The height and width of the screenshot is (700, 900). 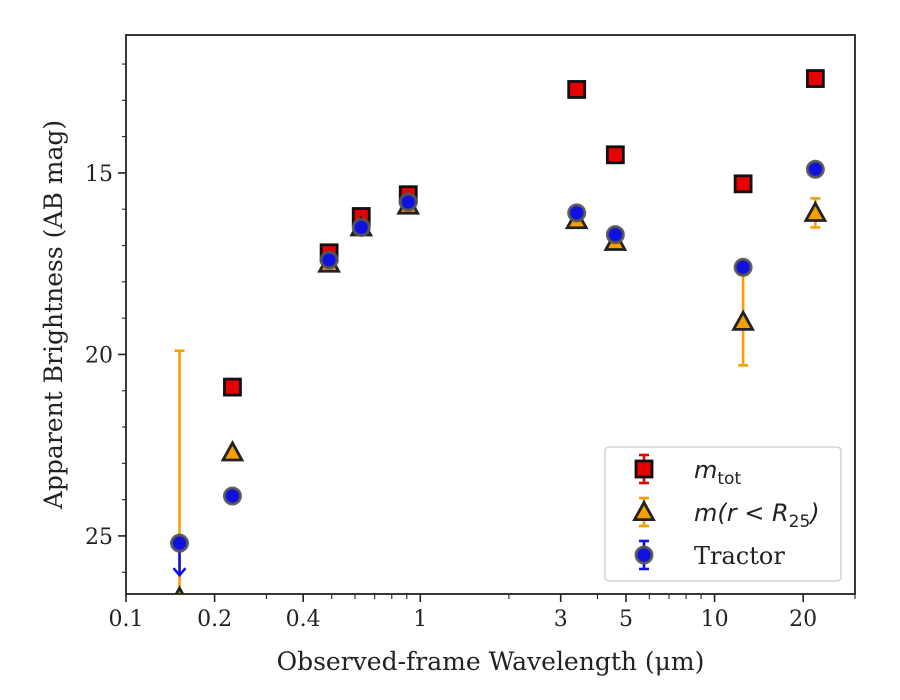 What do you see at coordinates (491, 661) in the screenshot?
I see `x-axis-label: Observed-frame Wavelength (μm)` at bounding box center [491, 661].